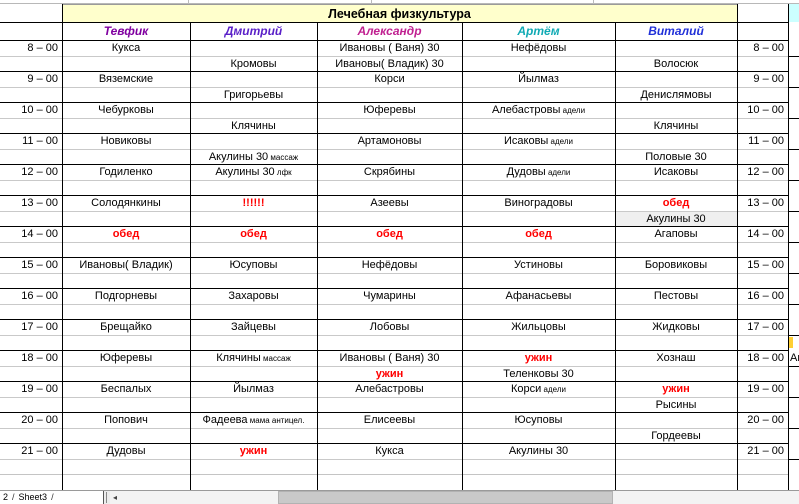 This screenshot has width=799, height=504. What do you see at coordinates (253, 296) in the screenshot?
I see `schedule-cell: Захаровы` at bounding box center [253, 296].